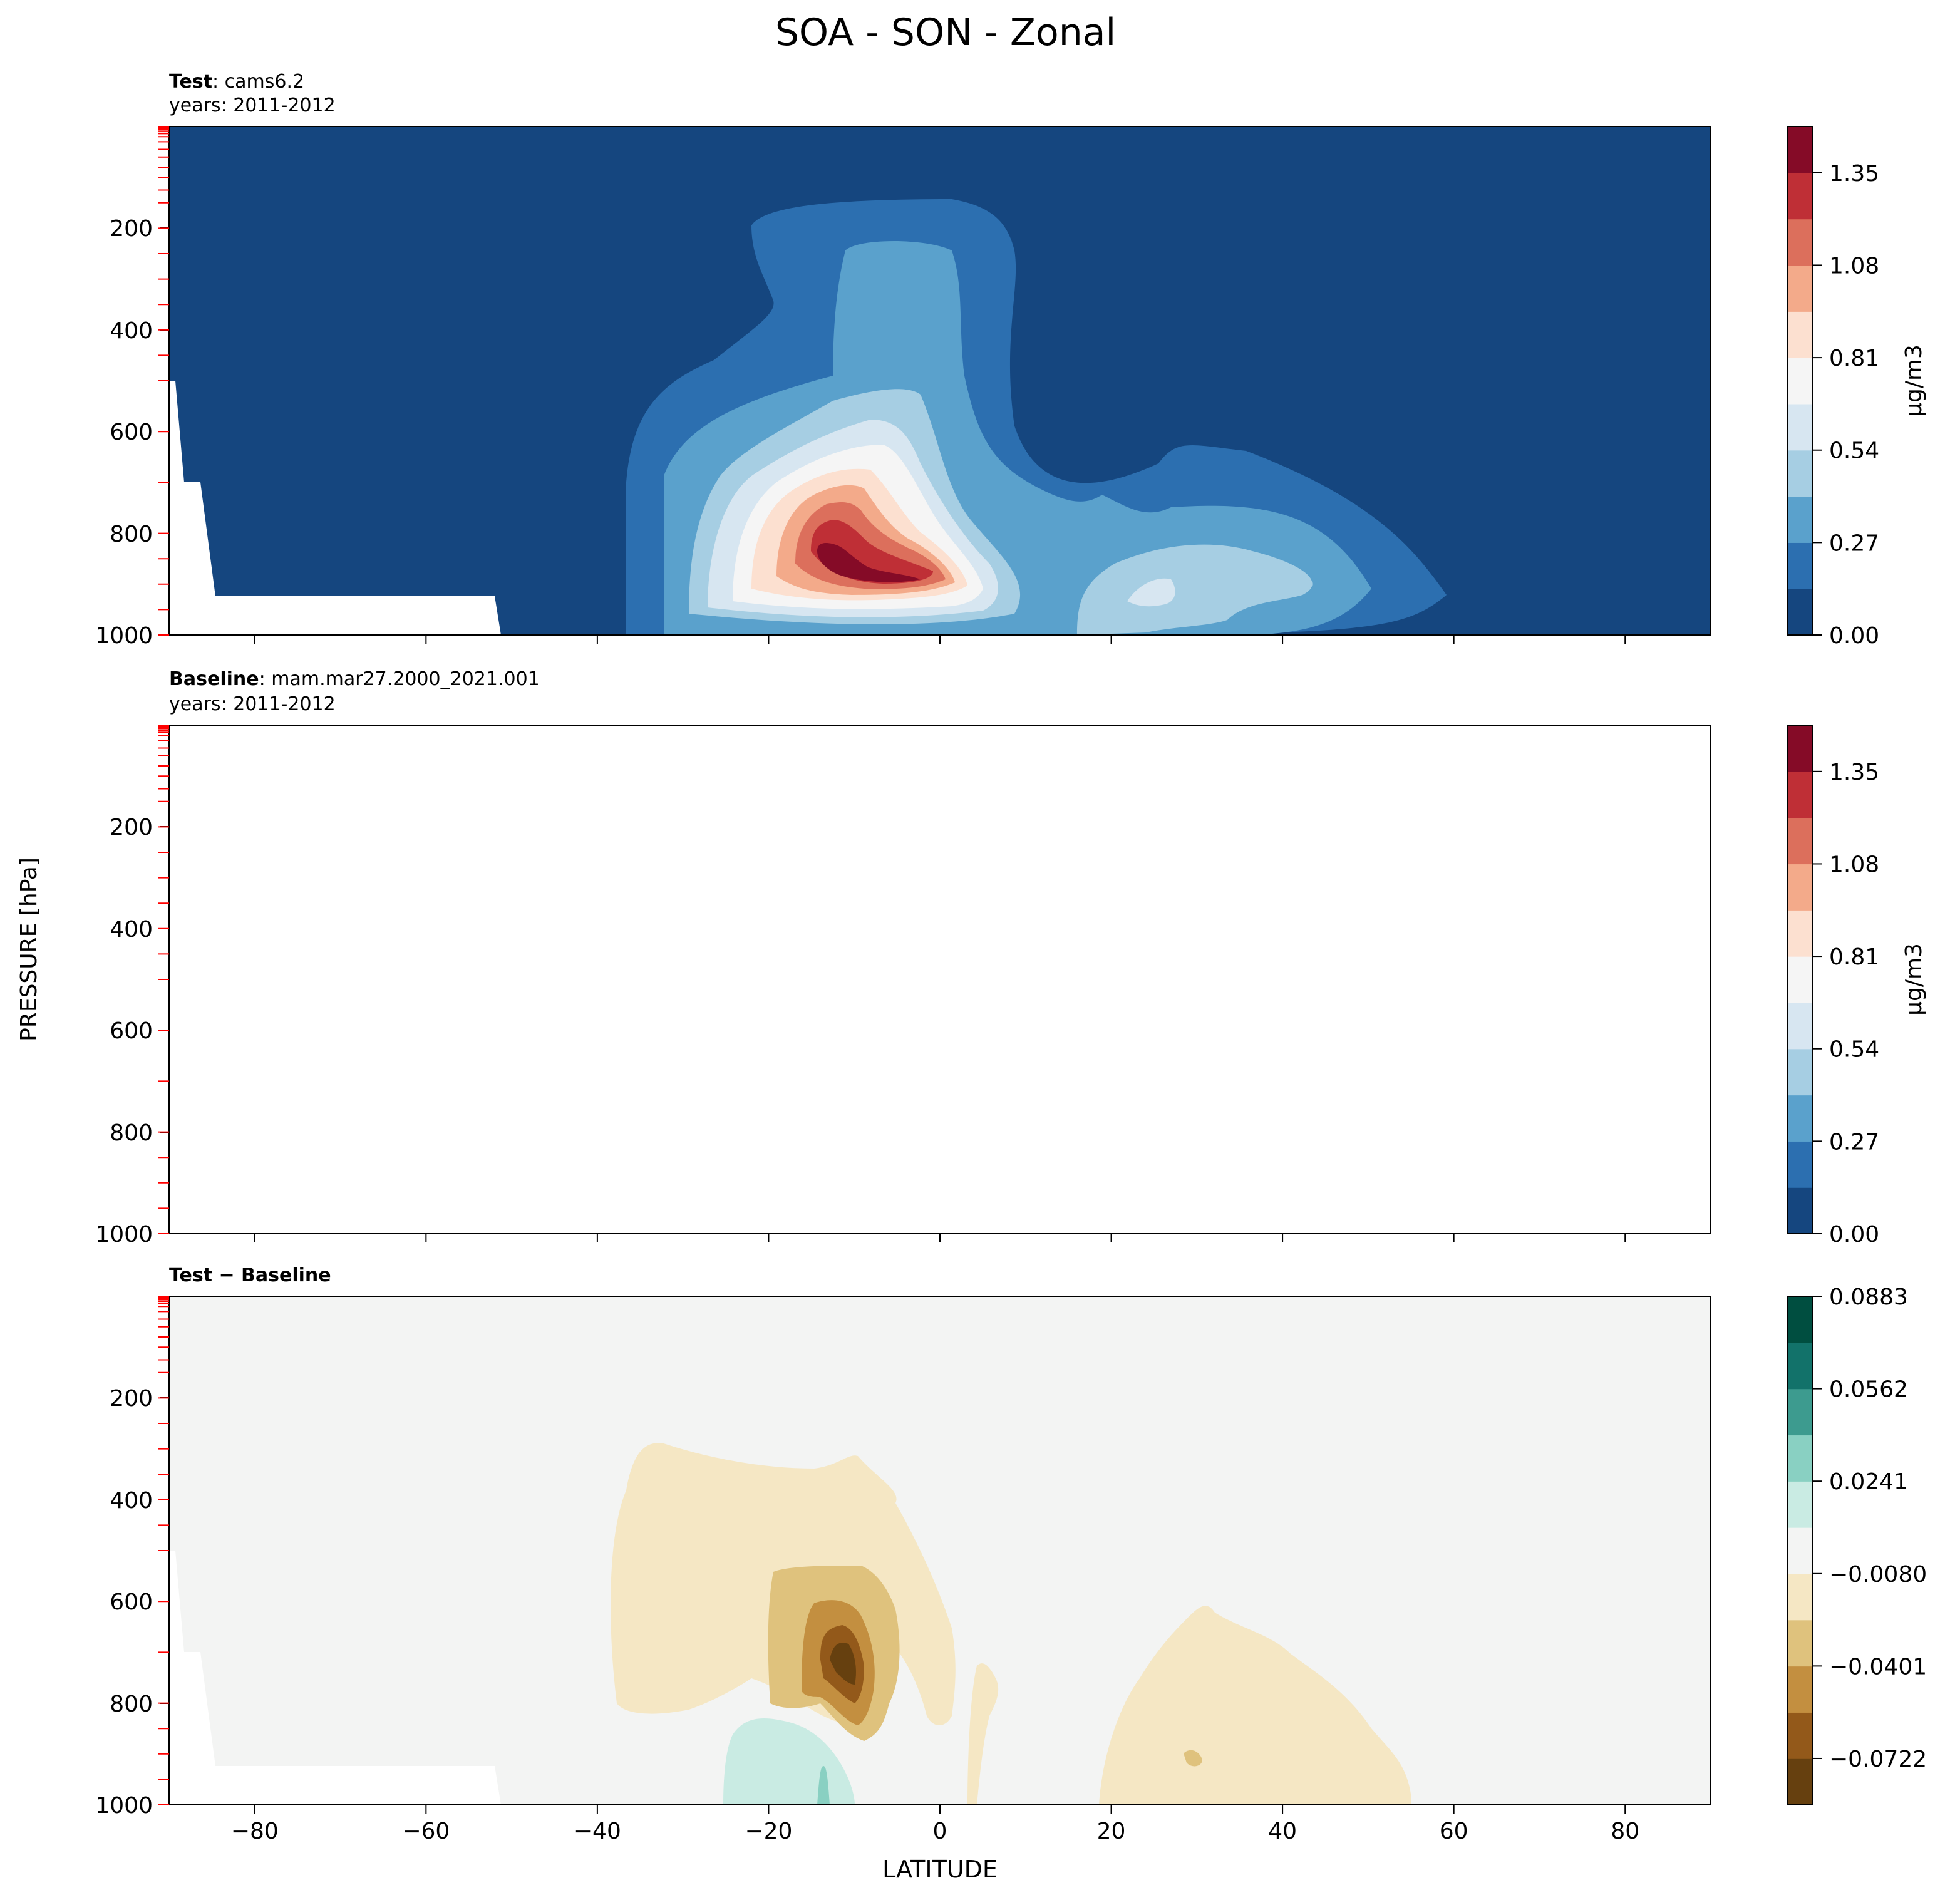  Describe the element at coordinates (163, 381) in the screenshot. I see `panel-test-model-level-ticks` at that location.